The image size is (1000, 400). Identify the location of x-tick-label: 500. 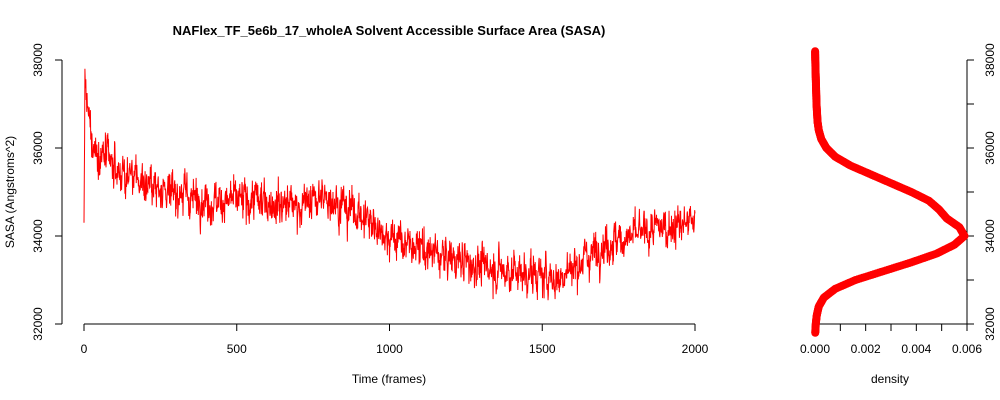
(237, 349).